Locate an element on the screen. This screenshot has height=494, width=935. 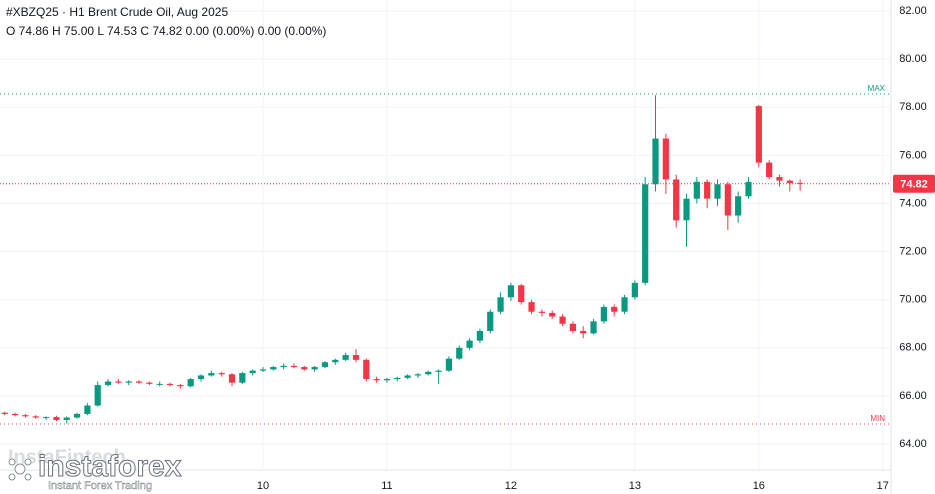
x-tick-label: 11 is located at coordinates (386, 486).